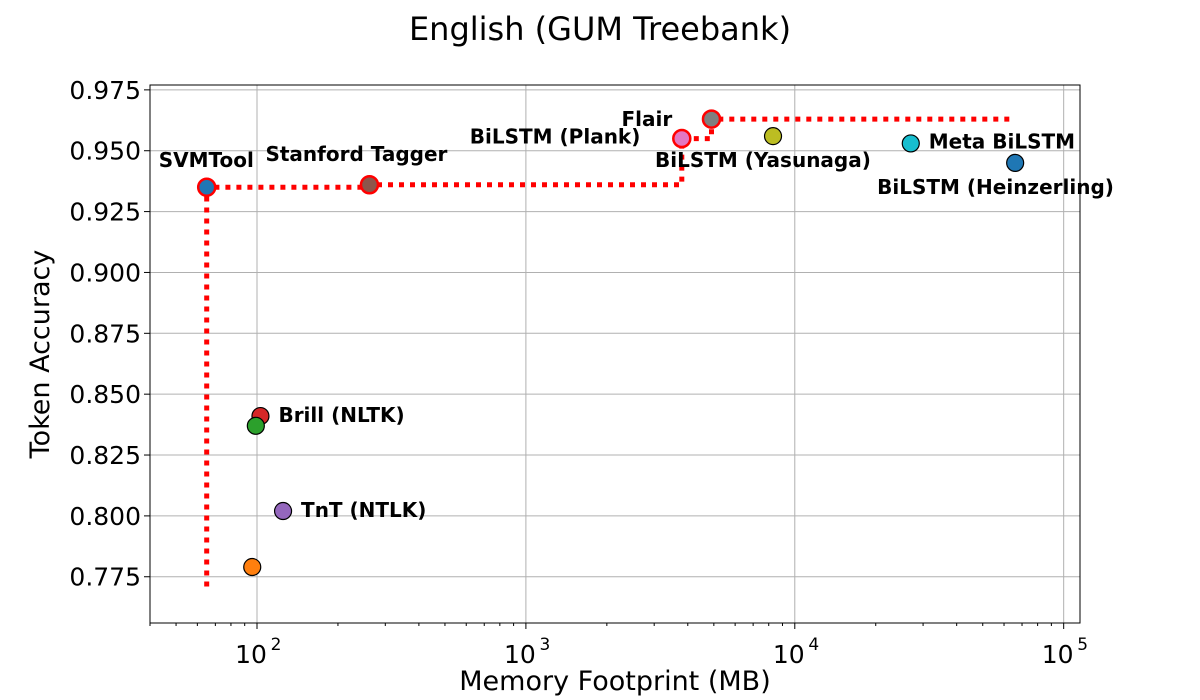 Image resolution: width=1200 pixels, height=700 pixels. Describe the element at coordinates (105, 516) in the screenshot. I see `y-tick-label: 0.800` at that location.